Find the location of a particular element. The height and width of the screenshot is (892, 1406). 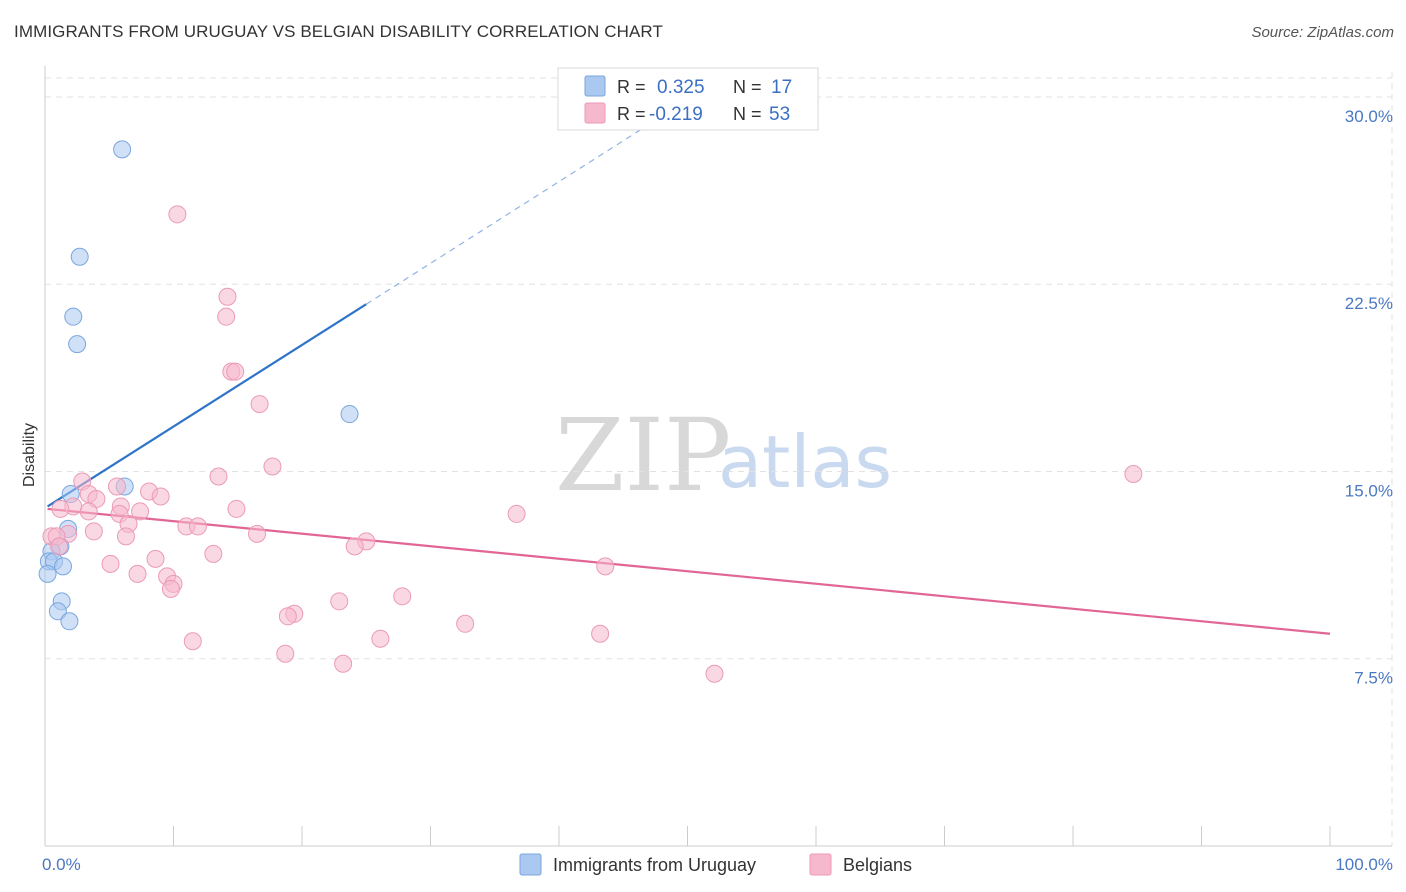

bottom-legend-label-uruguay: Immigrants from Uruguay is located at coordinates (654, 865).